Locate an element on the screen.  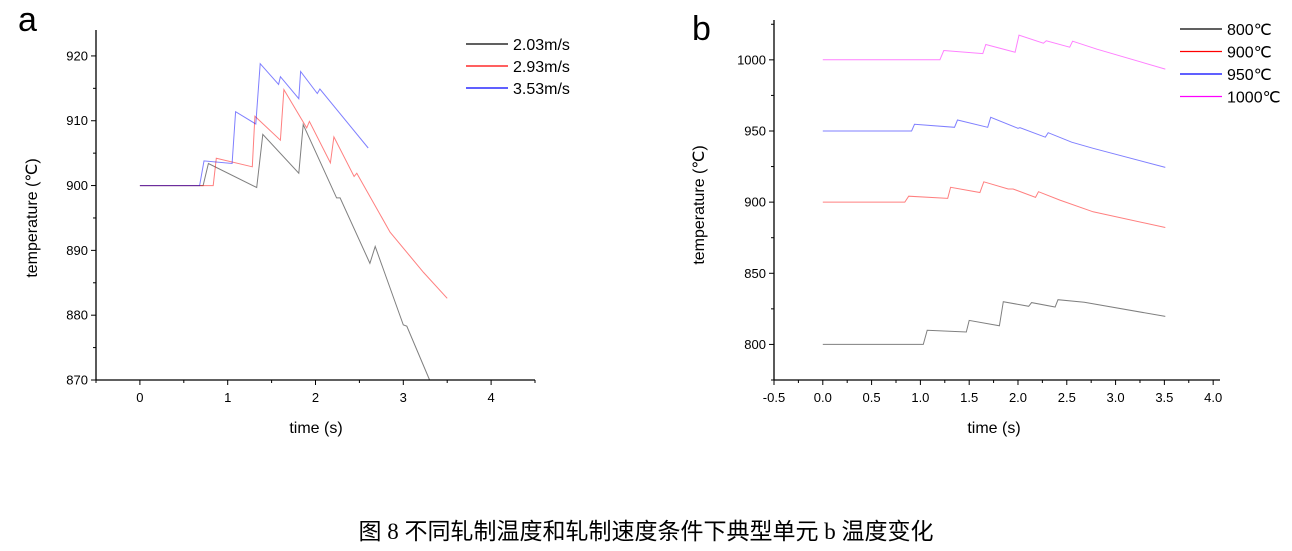
chart-b-ylabel: temperature (℃) is located at coordinates (699, 204).